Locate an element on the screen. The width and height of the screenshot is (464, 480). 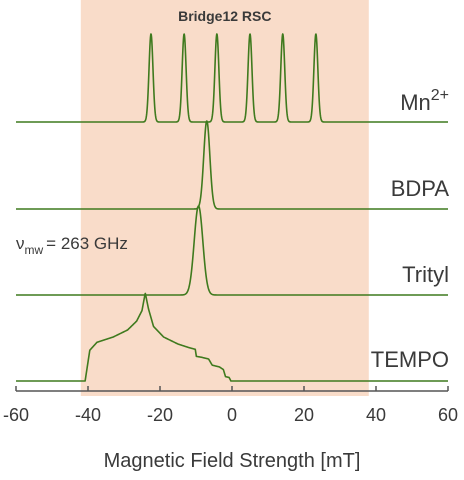
nu-symbol: ν is located at coordinates (20, 243).